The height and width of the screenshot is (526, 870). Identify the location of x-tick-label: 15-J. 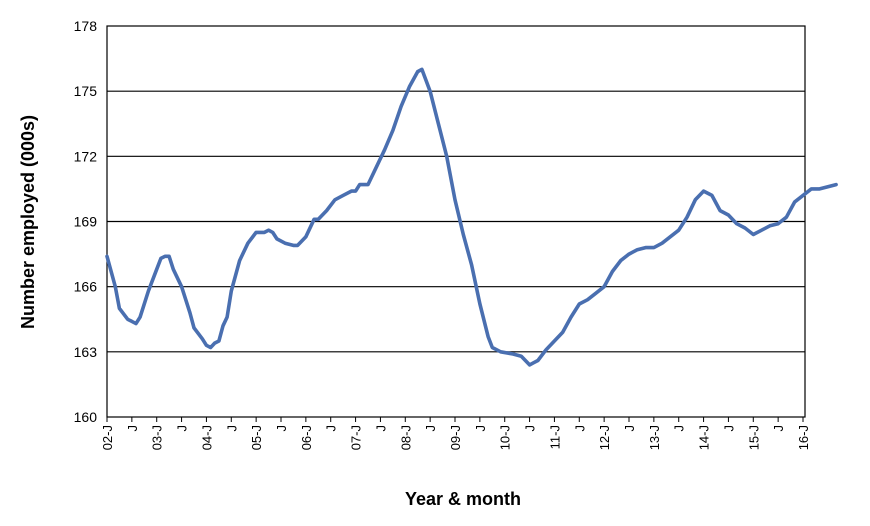
(753, 437).